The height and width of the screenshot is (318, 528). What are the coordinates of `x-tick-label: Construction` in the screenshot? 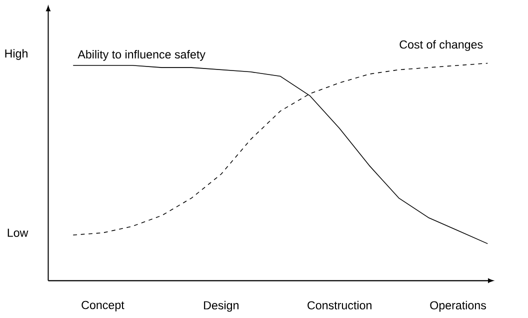 It's located at (340, 305).